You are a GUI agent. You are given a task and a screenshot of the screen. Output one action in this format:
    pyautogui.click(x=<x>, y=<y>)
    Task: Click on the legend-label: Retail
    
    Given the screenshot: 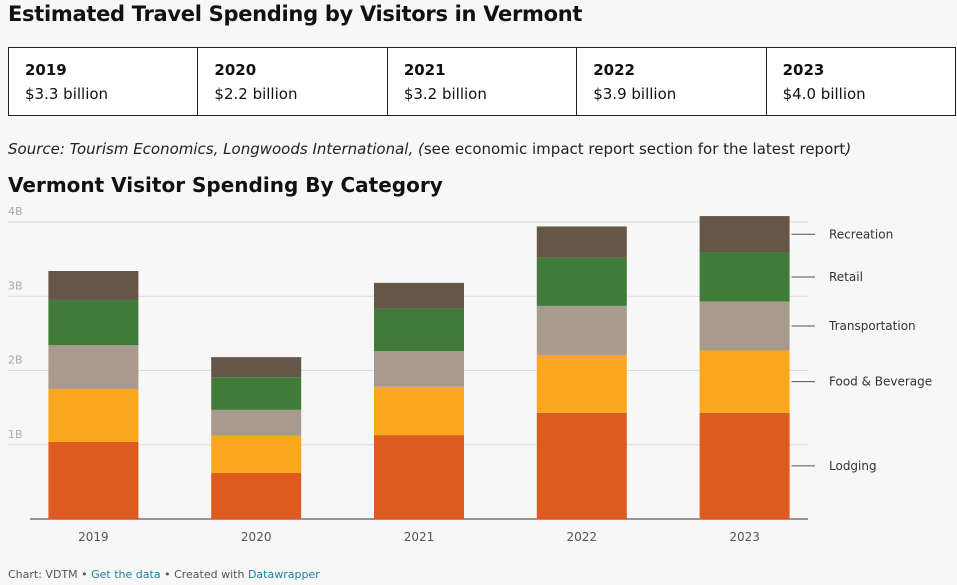 What is the action you would take?
    pyautogui.click(x=846, y=277)
    